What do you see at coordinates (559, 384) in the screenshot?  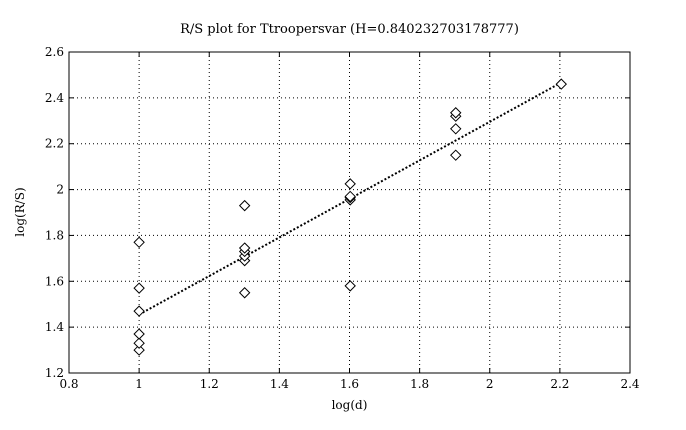 I see `x-tick-label: 2.2` at bounding box center [559, 384].